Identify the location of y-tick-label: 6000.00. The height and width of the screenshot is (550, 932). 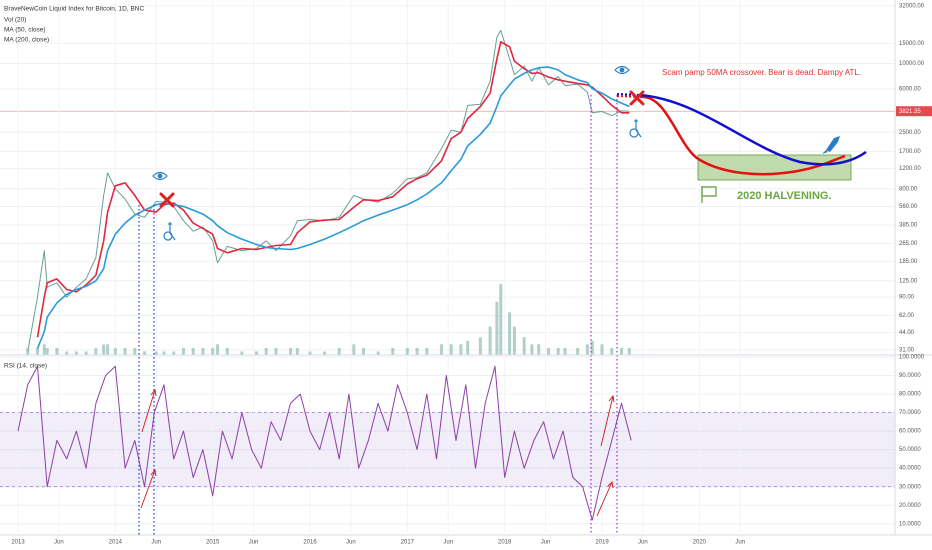
(910, 89).